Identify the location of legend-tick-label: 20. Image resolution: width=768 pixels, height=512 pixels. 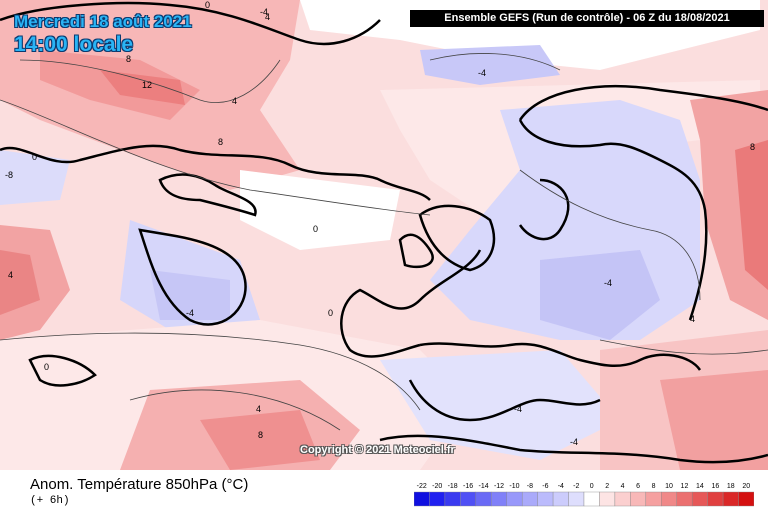
(746, 486).